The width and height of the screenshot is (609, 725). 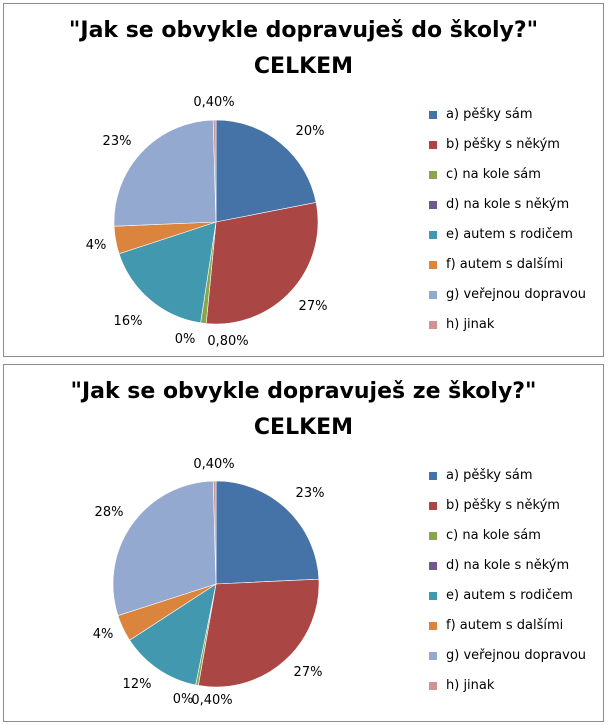 What do you see at coordinates (137, 684) in the screenshot?
I see `data-label: 12%` at bounding box center [137, 684].